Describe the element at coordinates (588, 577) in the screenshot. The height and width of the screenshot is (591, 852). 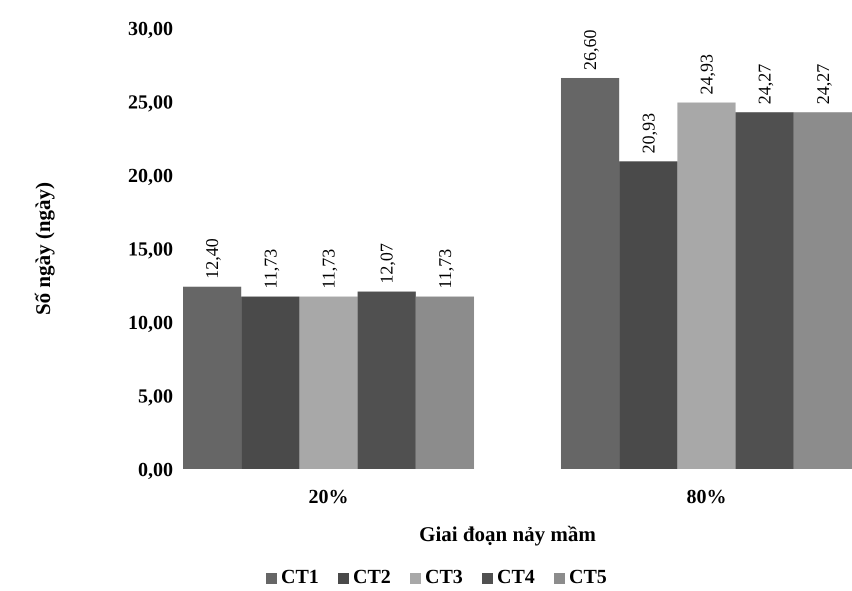
I see `legend-label: CT5` at that location.